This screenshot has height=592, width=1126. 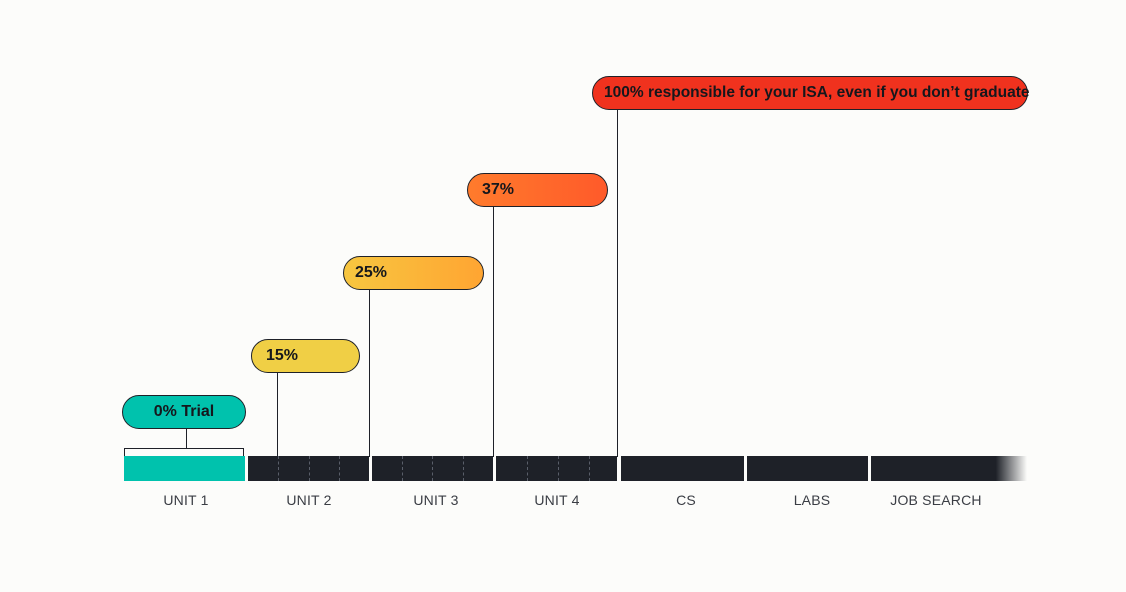 What do you see at coordinates (807, 468) in the screenshot?
I see `segment-labs` at bounding box center [807, 468].